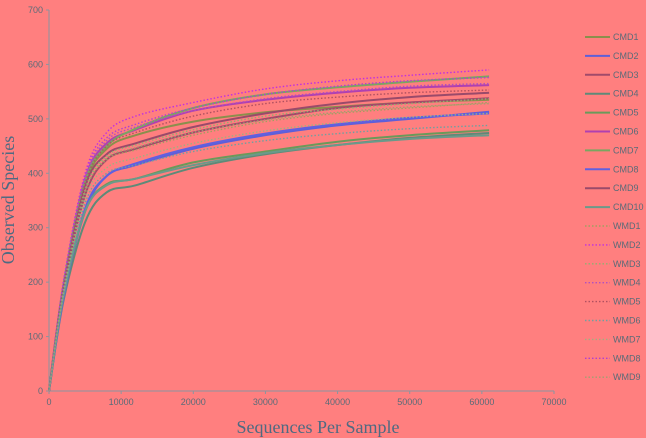 This screenshot has width=646, height=438. What do you see at coordinates (35, 337) in the screenshot?
I see `y-tick-label: 100` at bounding box center [35, 337].